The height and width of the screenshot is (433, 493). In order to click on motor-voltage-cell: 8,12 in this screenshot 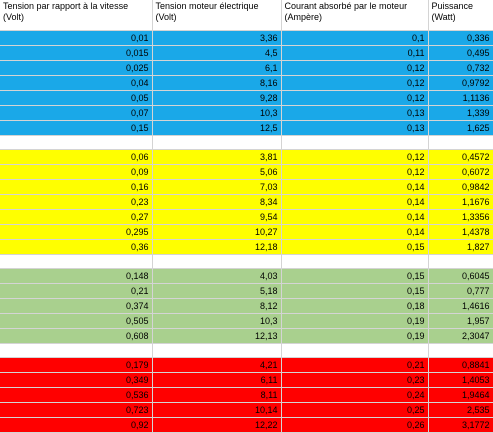, I will do `click(217, 306)`.